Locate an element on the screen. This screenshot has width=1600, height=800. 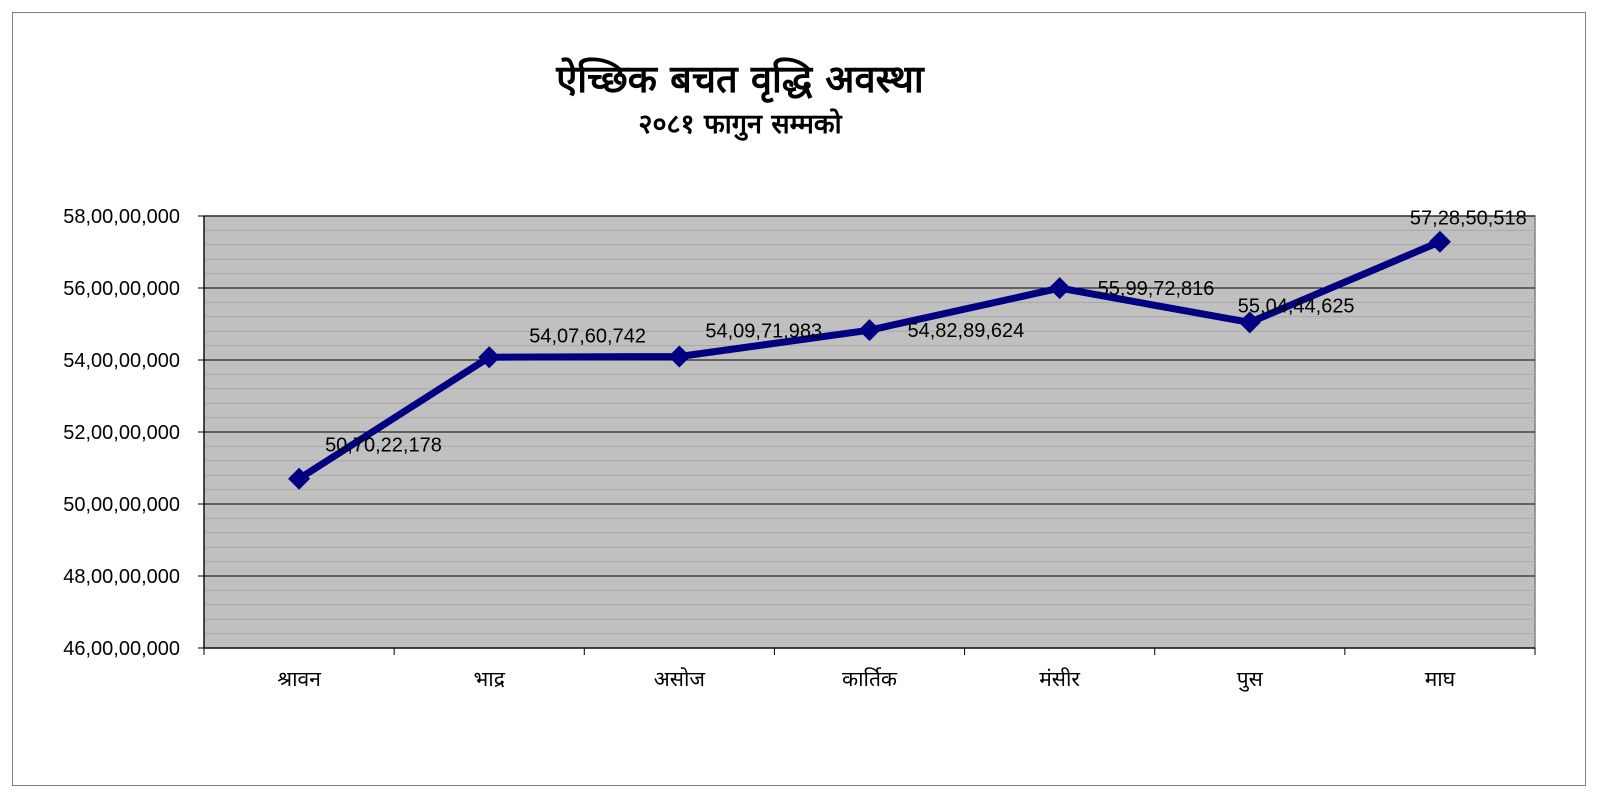
data-label: 55,99,72,816 is located at coordinates (1156, 289).